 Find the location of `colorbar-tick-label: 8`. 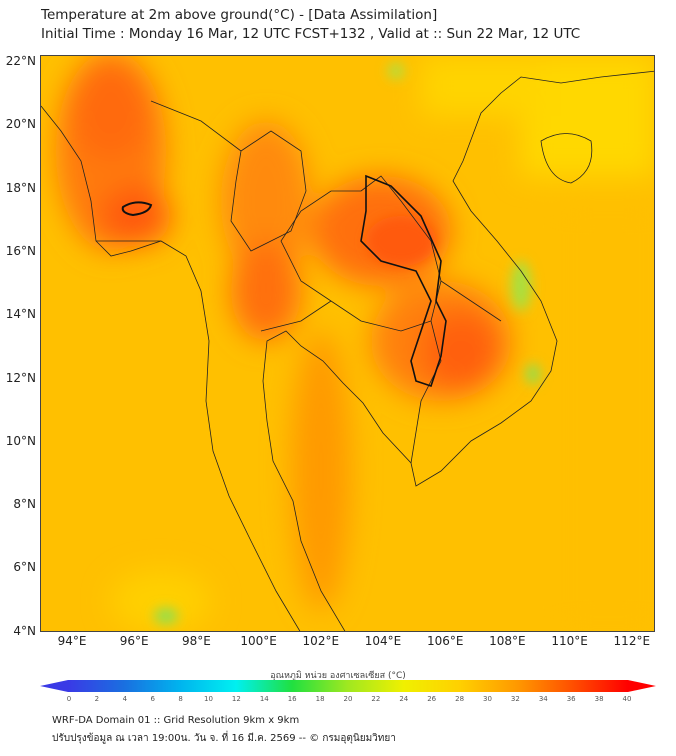

colorbar-tick-label: 8 is located at coordinates (180, 699).